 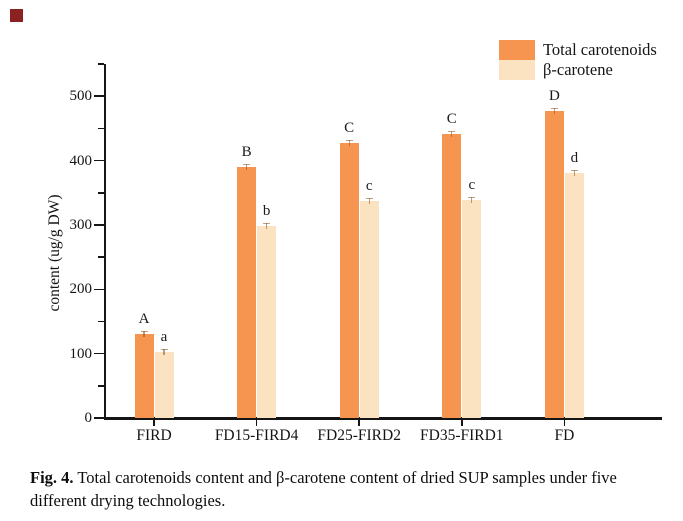 What do you see at coordinates (574, 157) in the screenshot?
I see `sig-letter: d` at bounding box center [574, 157].